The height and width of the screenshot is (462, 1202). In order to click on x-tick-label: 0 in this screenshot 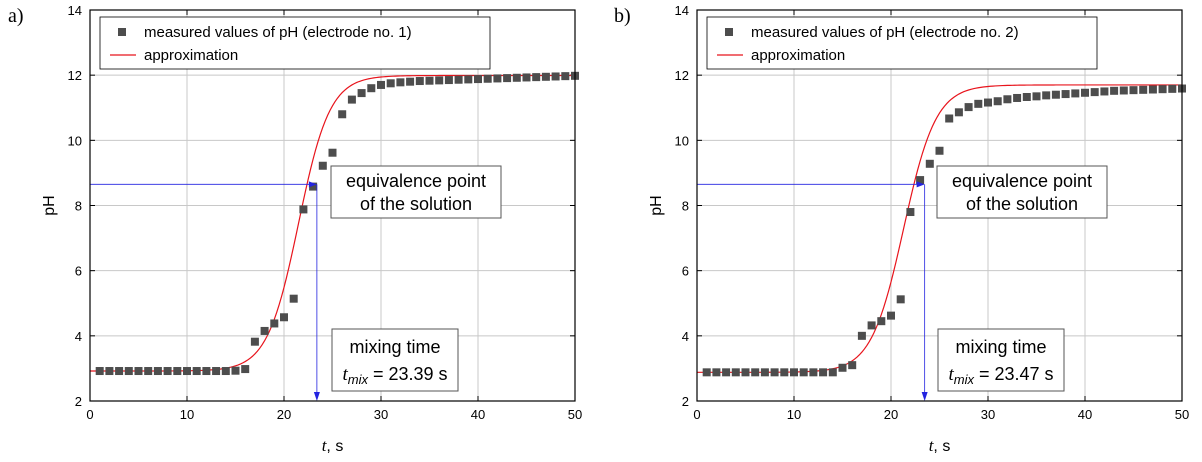, I will do `click(89, 414)`.